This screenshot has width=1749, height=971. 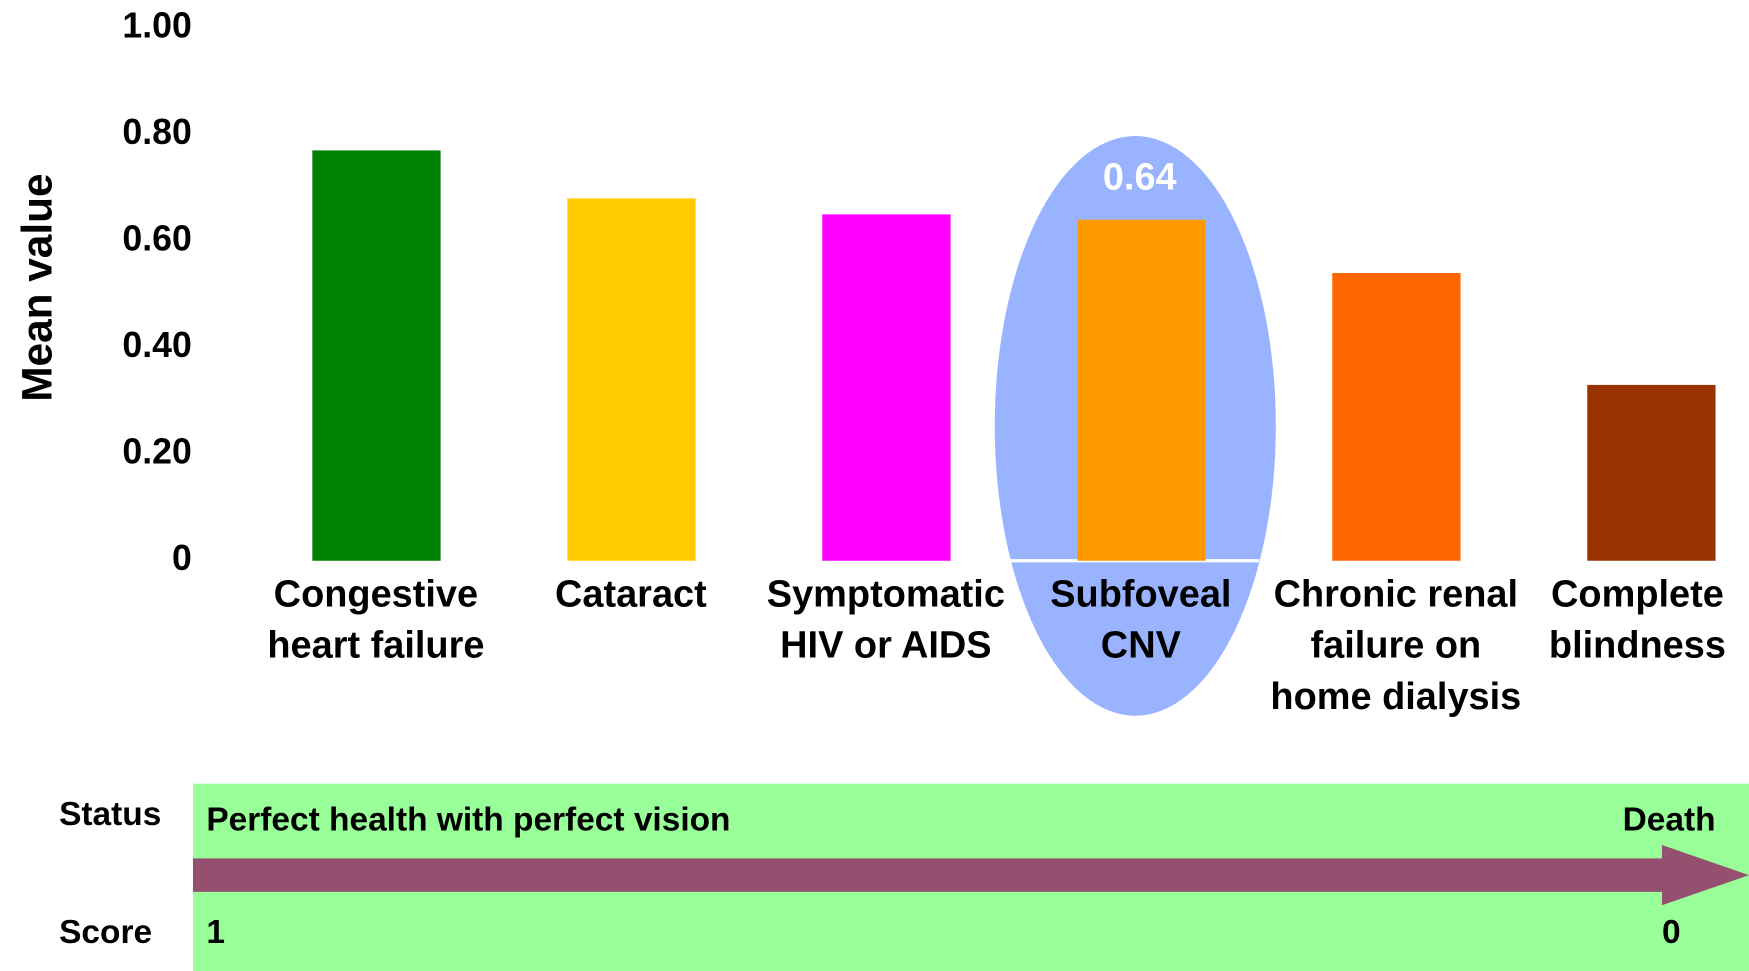 I want to click on x-tick-label-box: Symptomatic HIV or AIDS, so click(x=885, y=620).